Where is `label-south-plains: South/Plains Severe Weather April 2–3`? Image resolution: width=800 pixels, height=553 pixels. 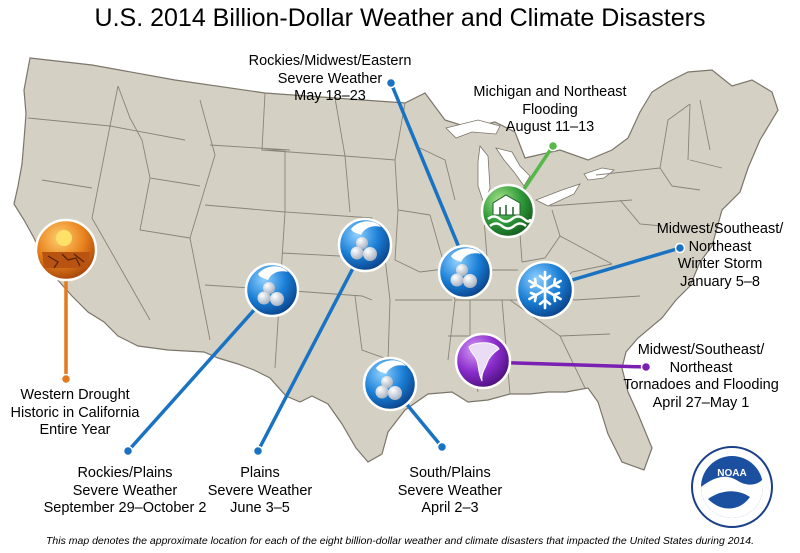
label-south-plains: South/Plains Severe Weather April 2–3 is located at coordinates (450, 490).